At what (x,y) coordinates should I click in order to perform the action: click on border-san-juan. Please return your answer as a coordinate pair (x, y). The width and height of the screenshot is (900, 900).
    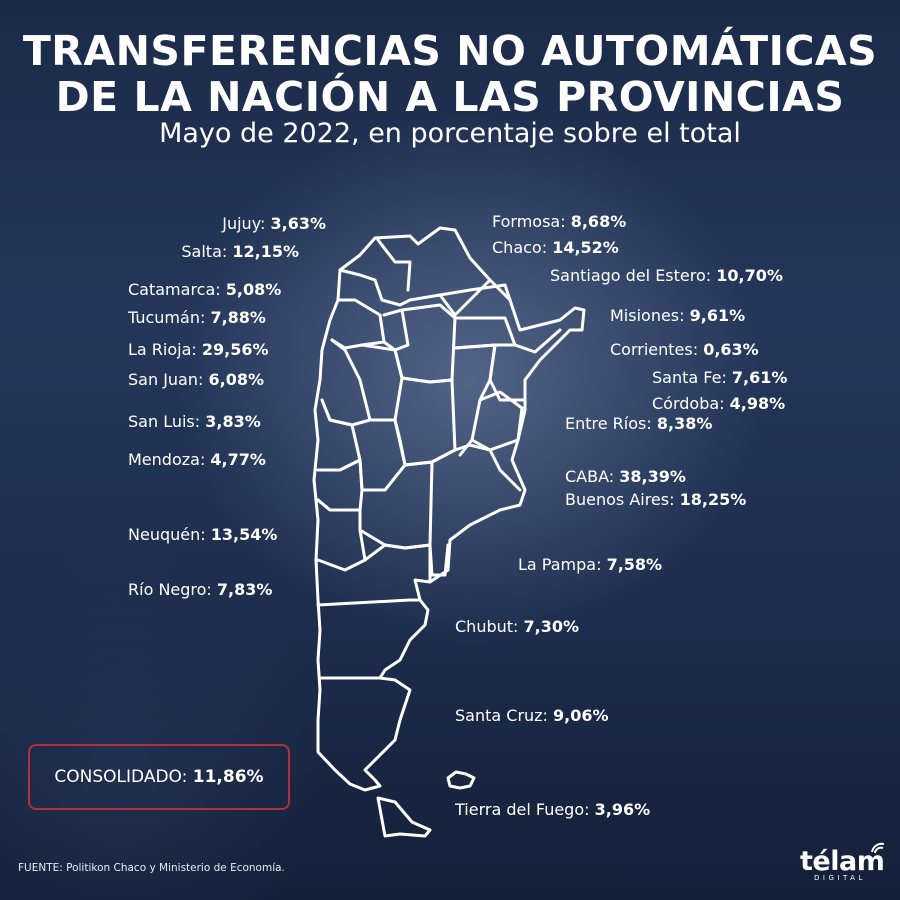
    Looking at the image, I should click on (339, 435).